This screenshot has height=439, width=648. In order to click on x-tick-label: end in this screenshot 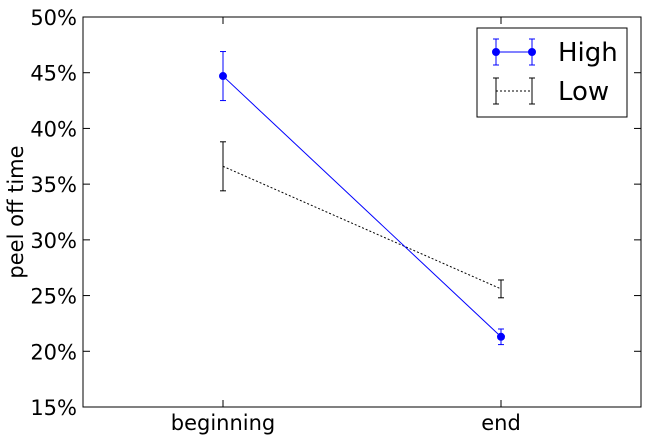, I will do `click(501, 423)`.